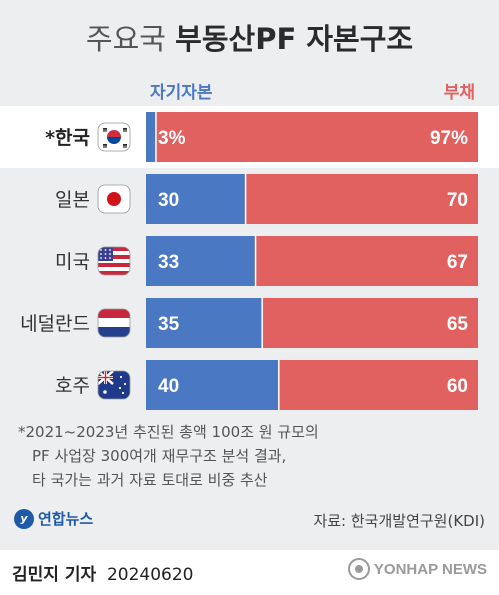 This screenshot has height=595, width=499. I want to click on country-label: 일본, so click(72, 200).